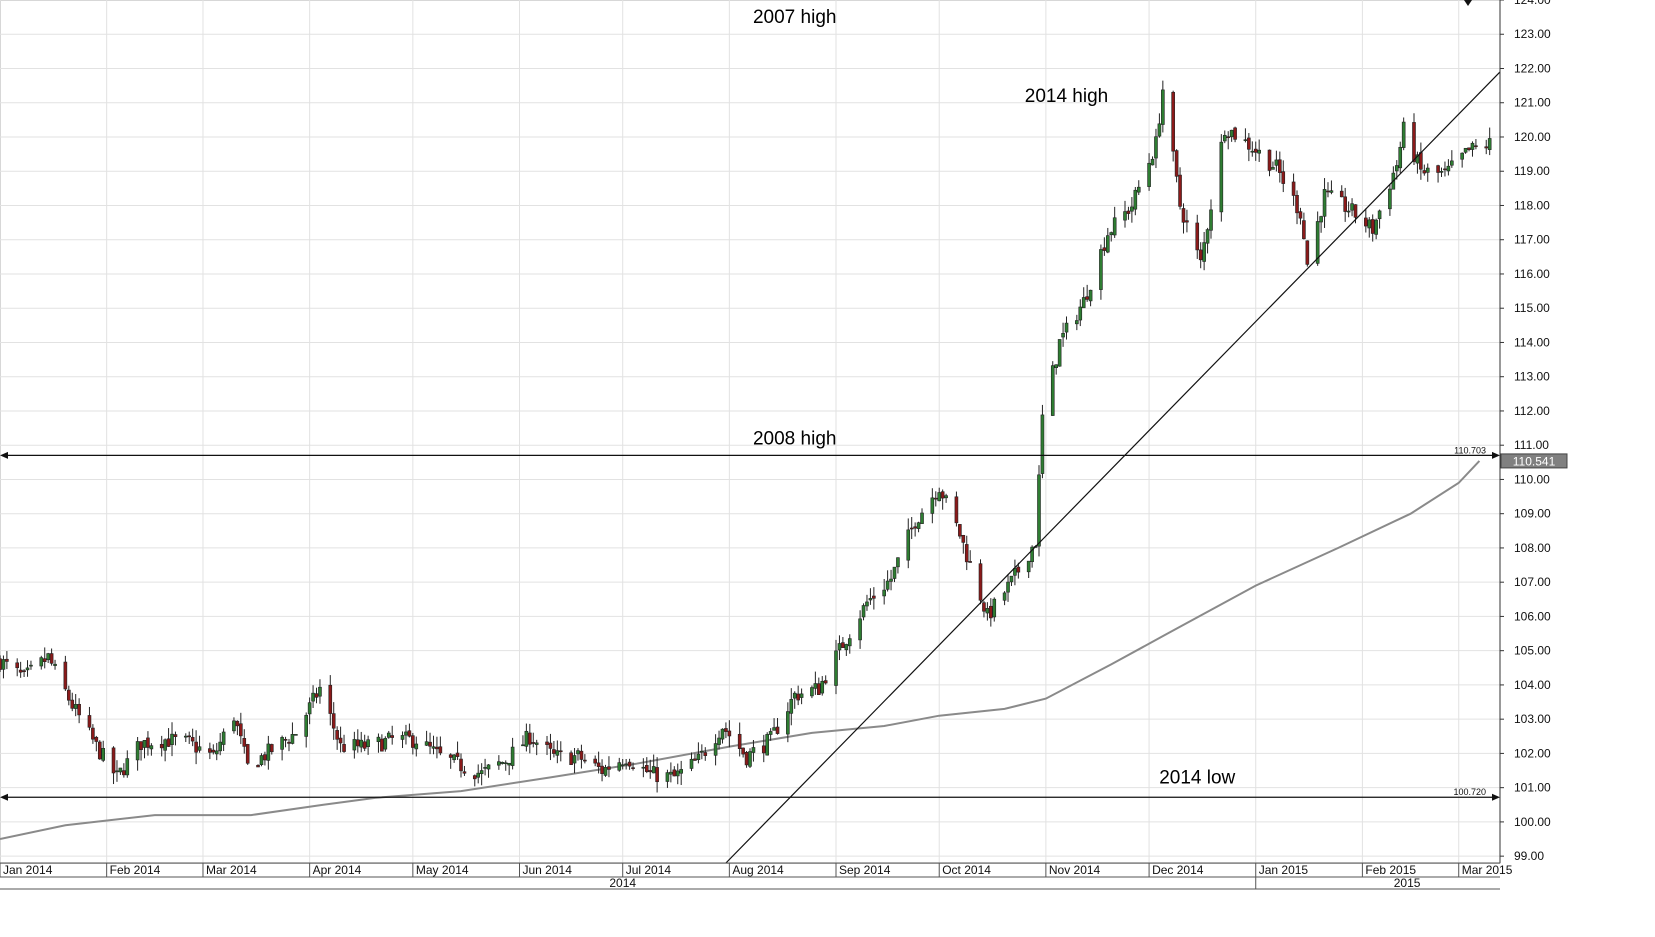  Describe the element at coordinates (794, 438) in the screenshot. I see `annotation-label: 2008 high` at that location.